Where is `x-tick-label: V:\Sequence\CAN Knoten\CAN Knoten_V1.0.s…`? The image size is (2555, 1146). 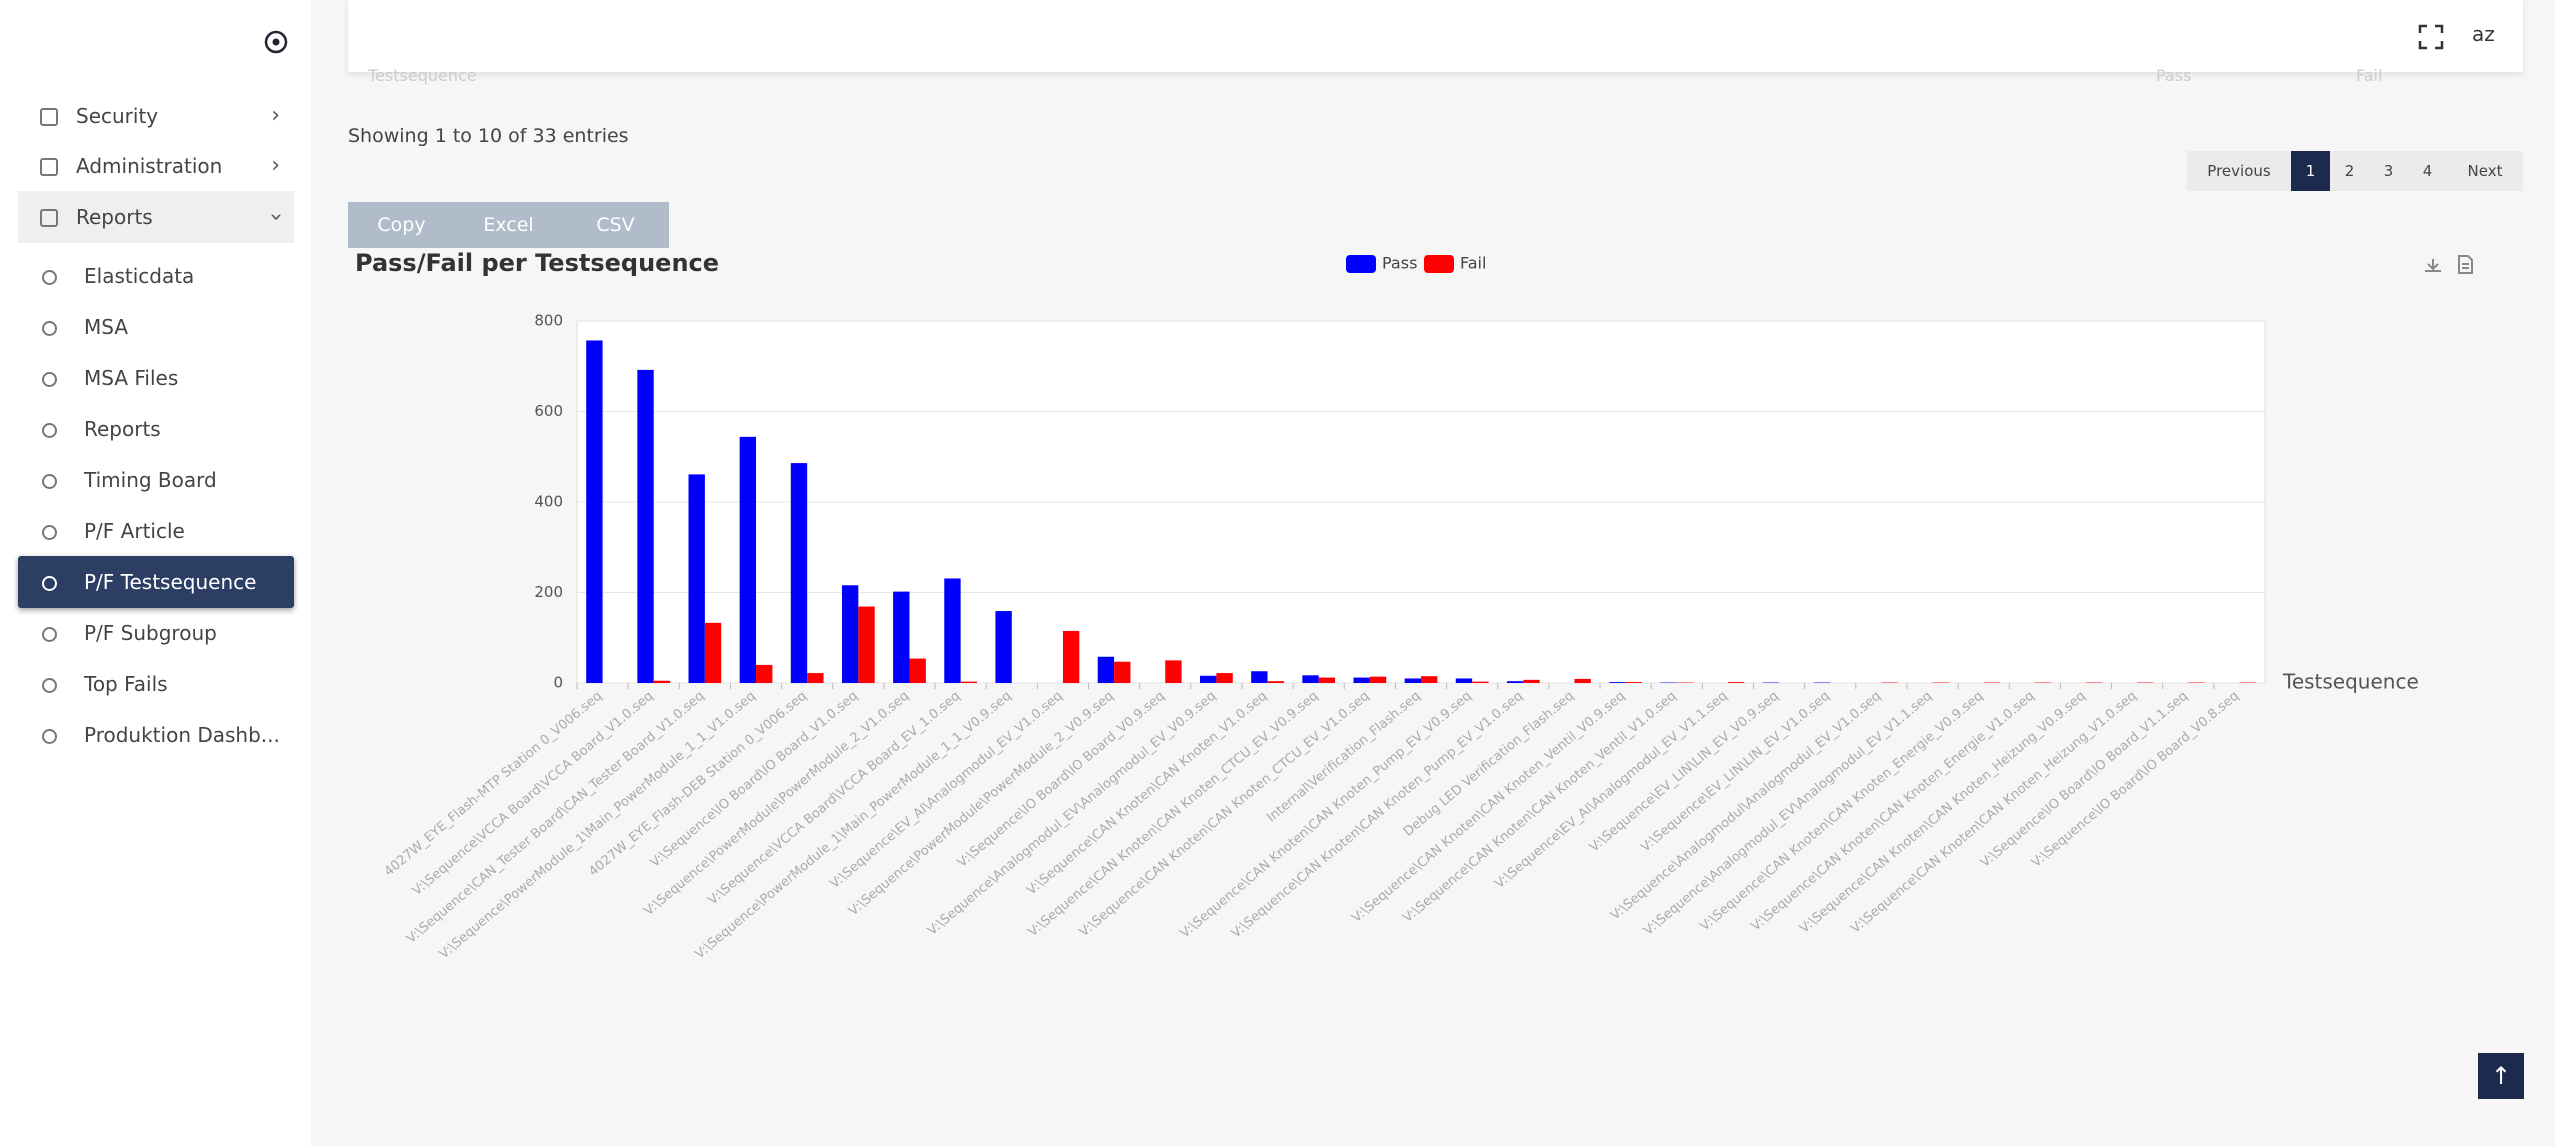
x-tick-label: V:\Sequence\CAN Knoten\CAN Knoten_V1.0.s… is located at coordinates (1147, 794).